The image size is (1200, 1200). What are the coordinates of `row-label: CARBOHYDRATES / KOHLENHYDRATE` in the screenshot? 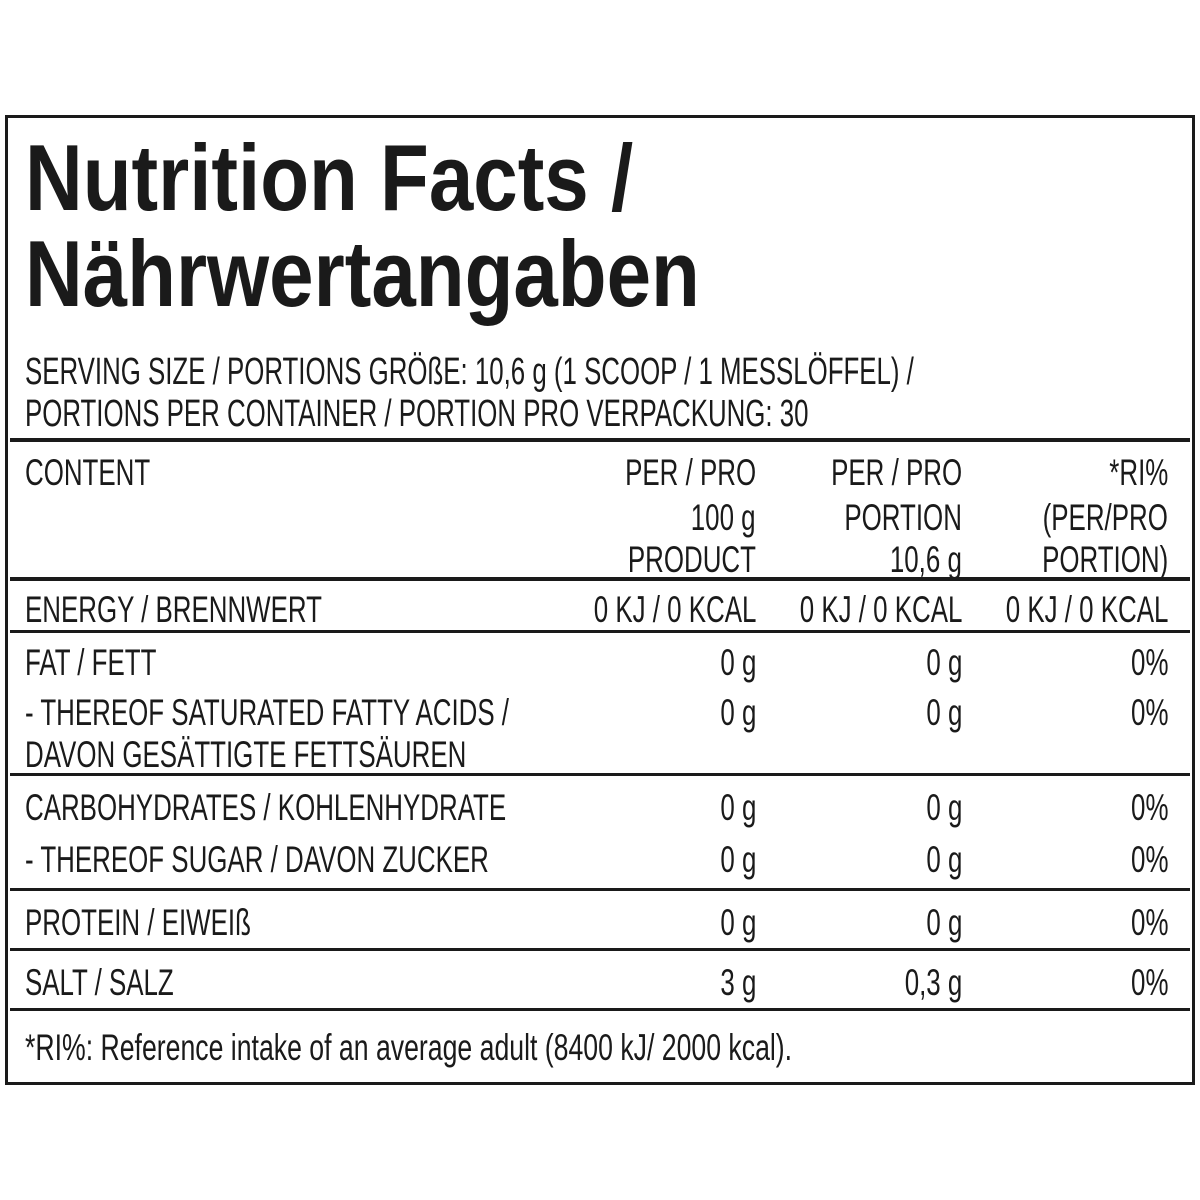 It's located at (266, 807).